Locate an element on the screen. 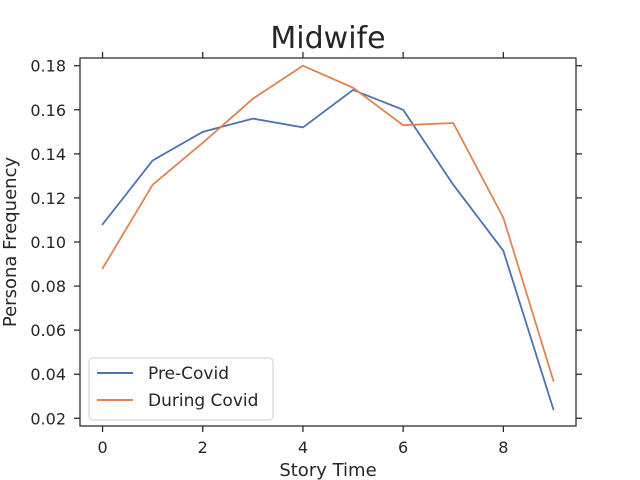 The height and width of the screenshot is (480, 640). x-axis-label: Story Time is located at coordinates (327, 470).